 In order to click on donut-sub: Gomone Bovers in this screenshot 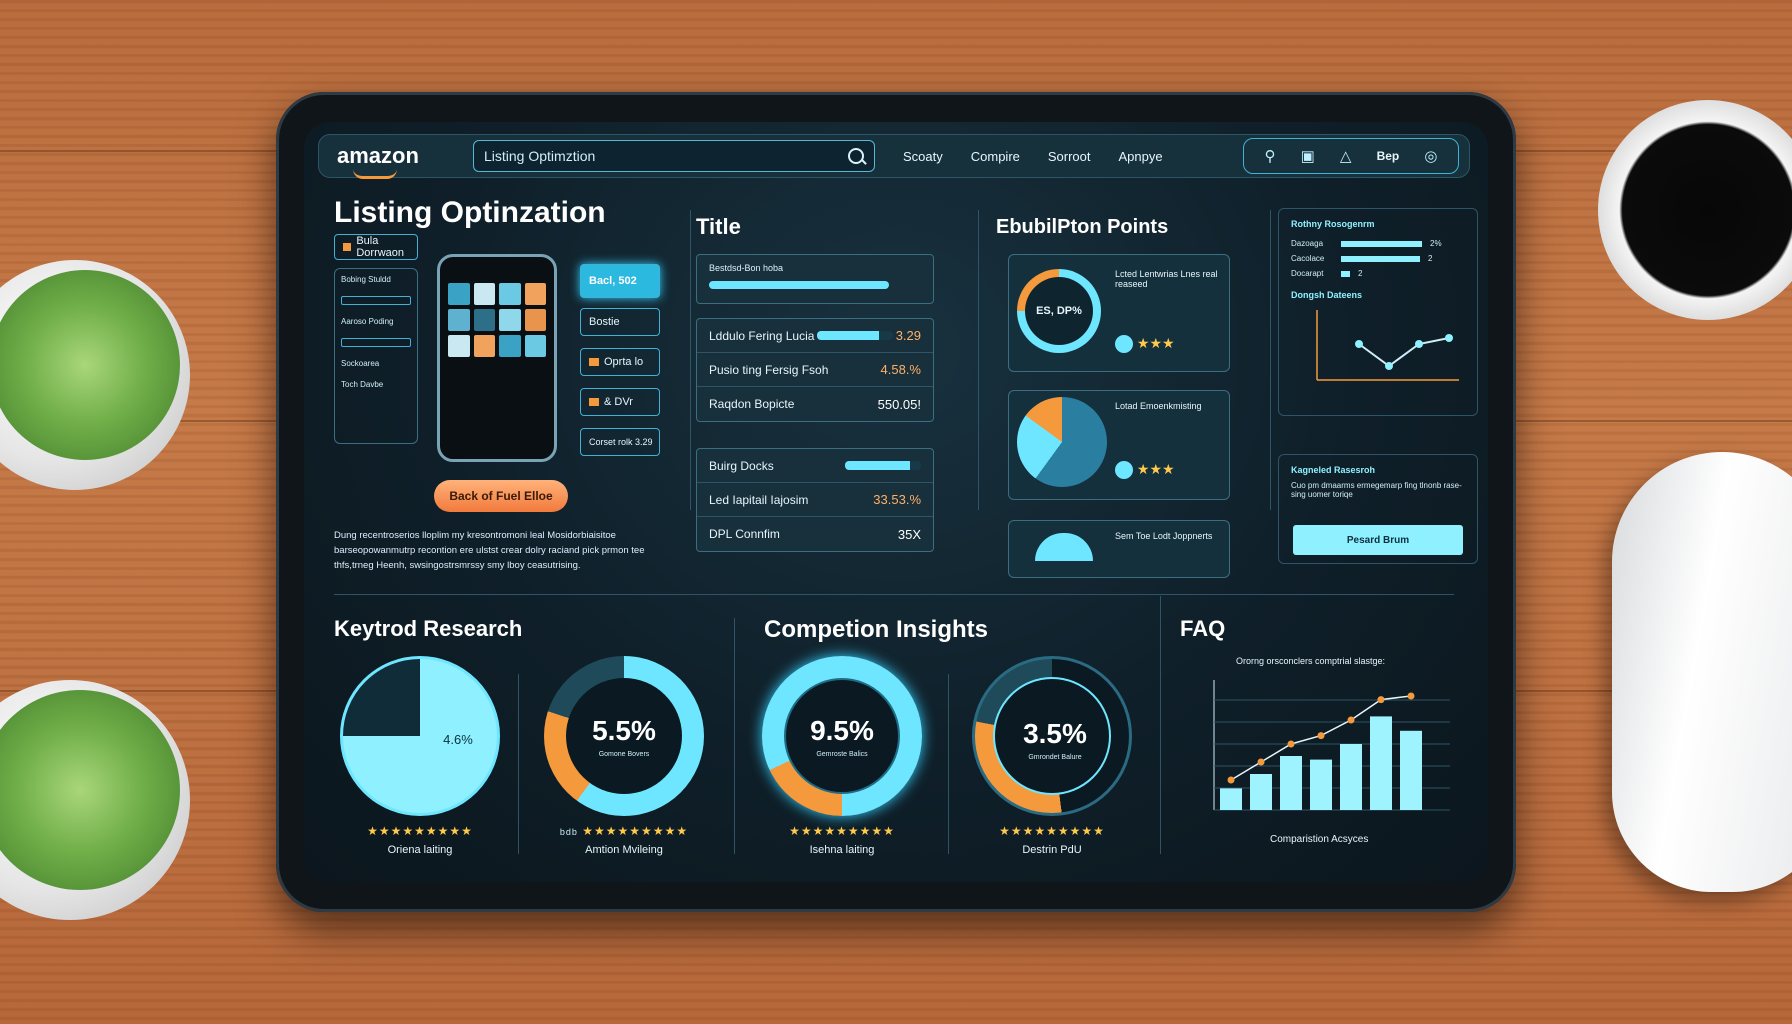, I will do `click(624, 754)`.